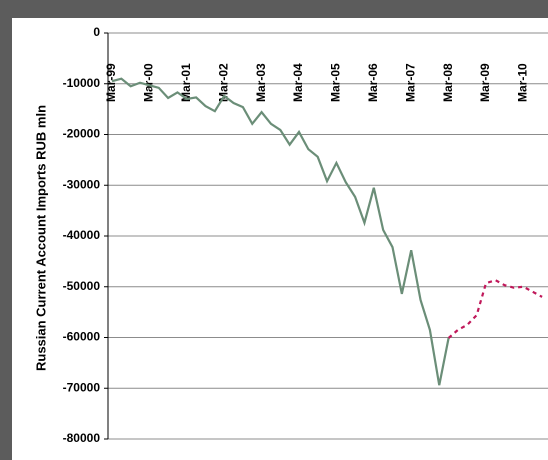  What do you see at coordinates (336, 82) in the screenshot?
I see `x-tick-label: Mar-05` at bounding box center [336, 82].